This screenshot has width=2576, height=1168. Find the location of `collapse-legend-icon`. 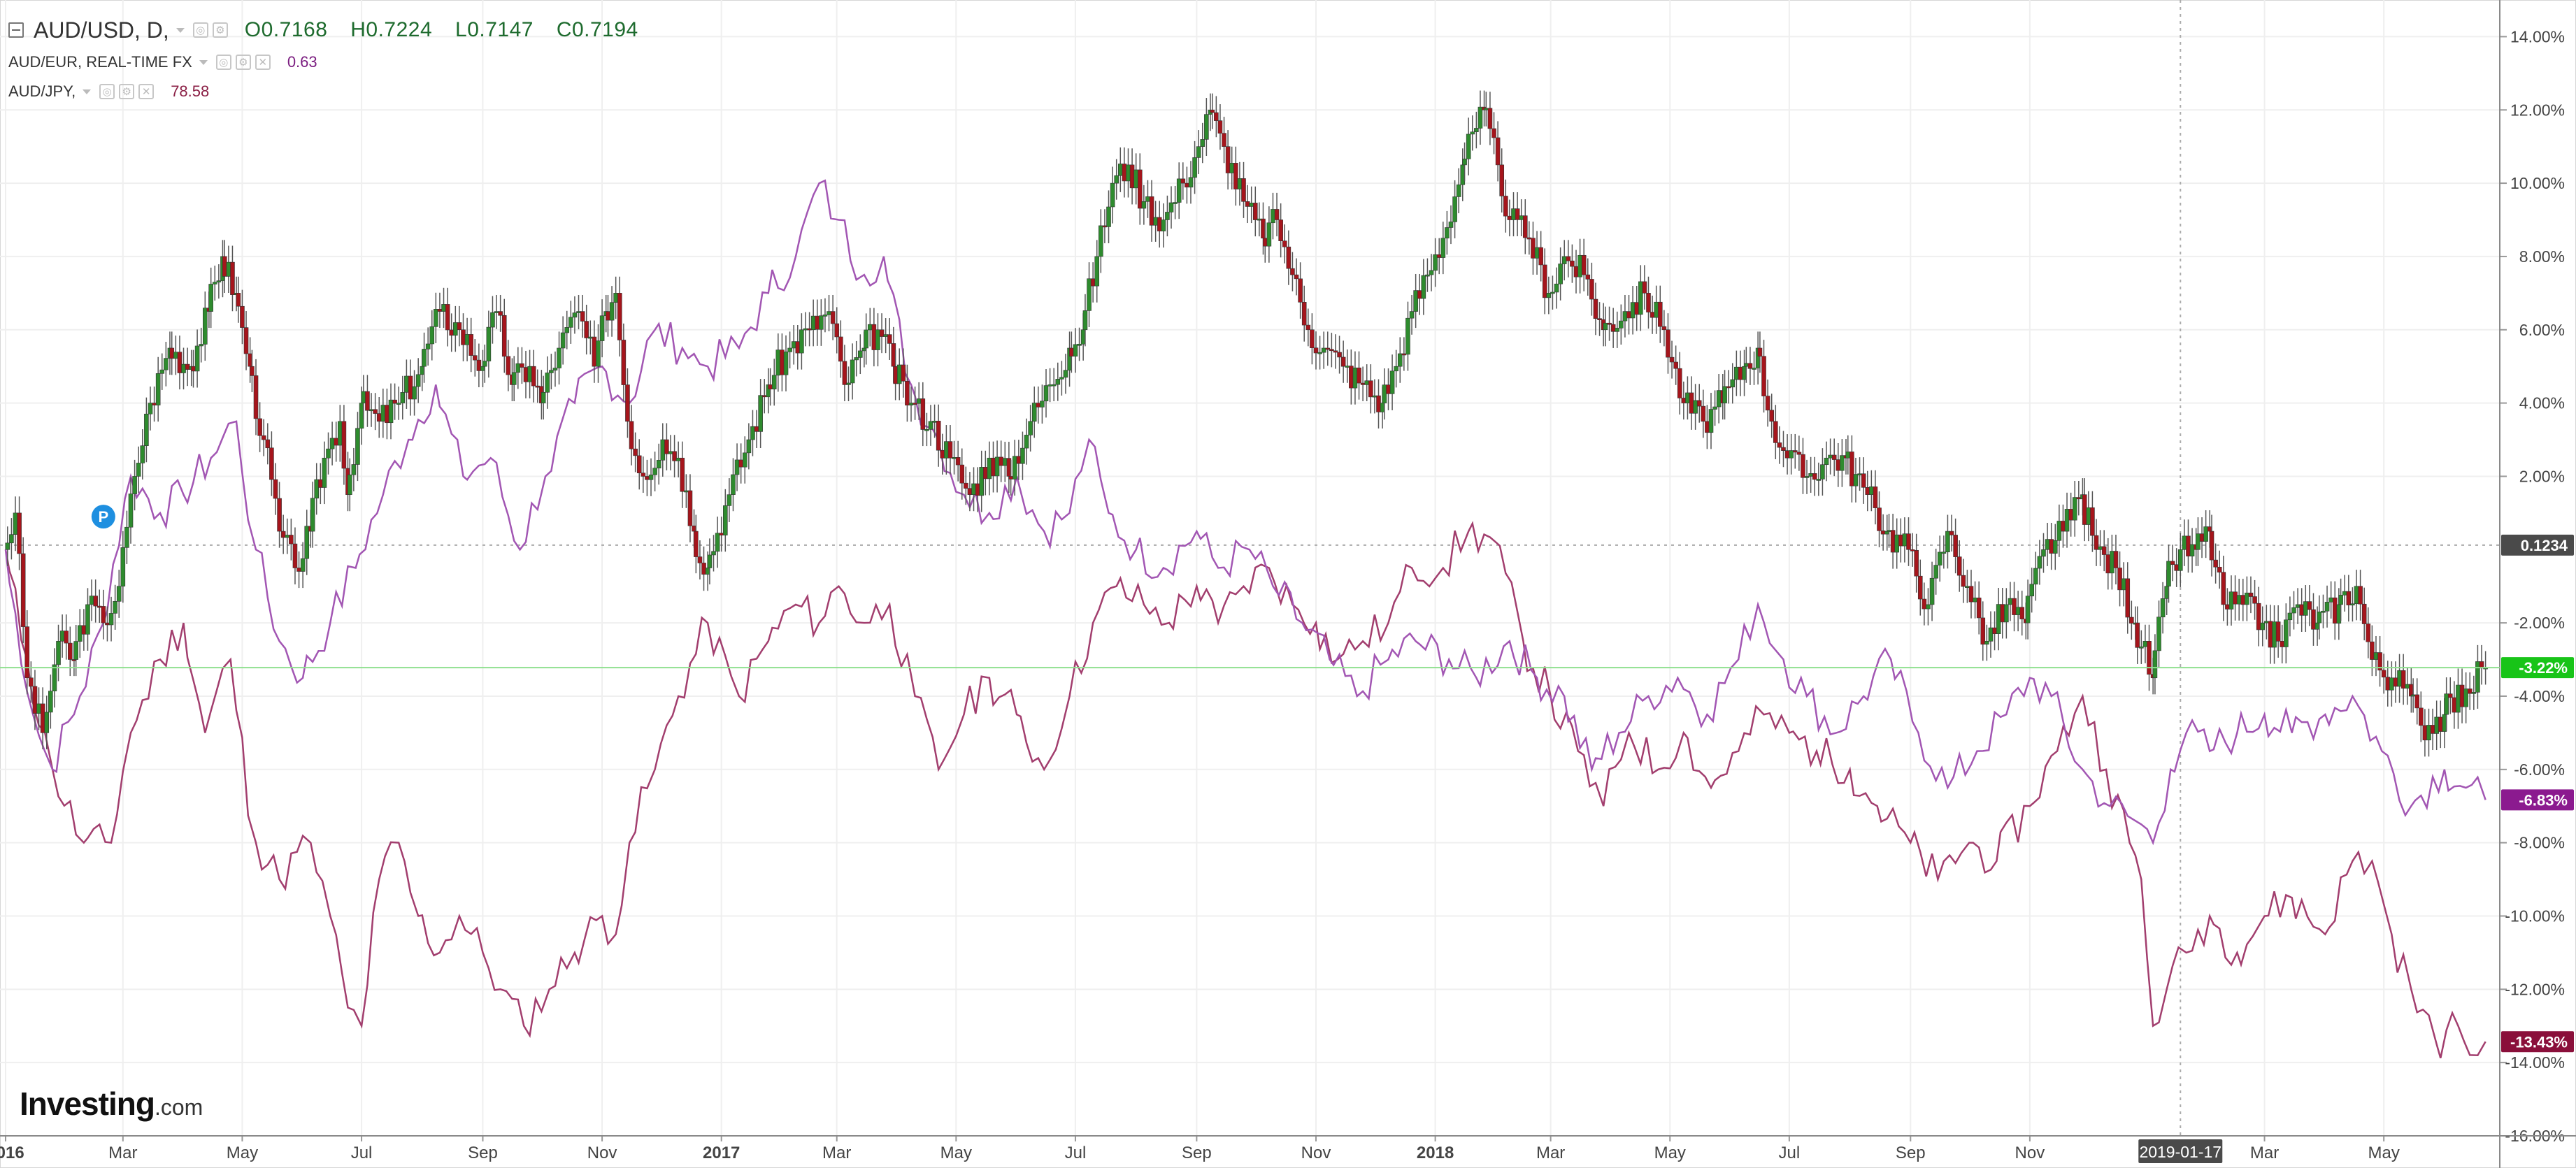

collapse-legend-icon is located at coordinates (16, 30).